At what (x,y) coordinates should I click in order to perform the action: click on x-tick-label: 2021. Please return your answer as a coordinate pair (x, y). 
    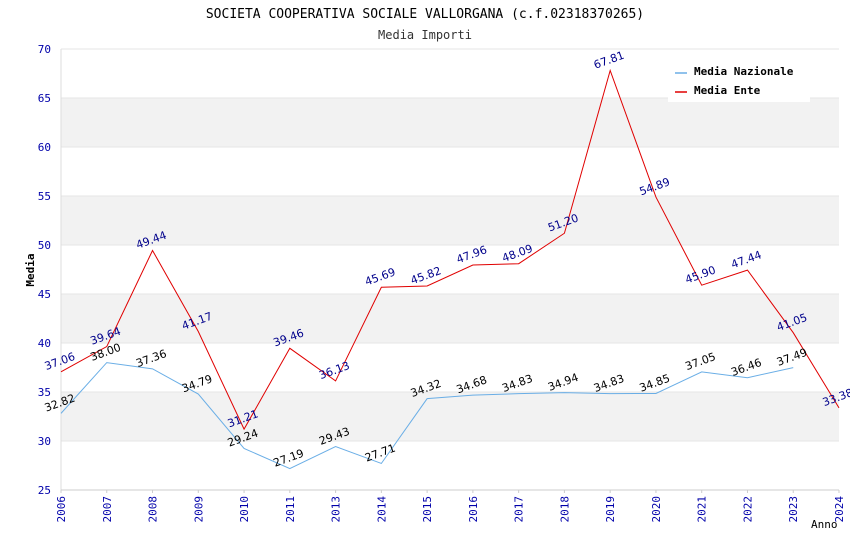
    Looking at the image, I should click on (702, 509).